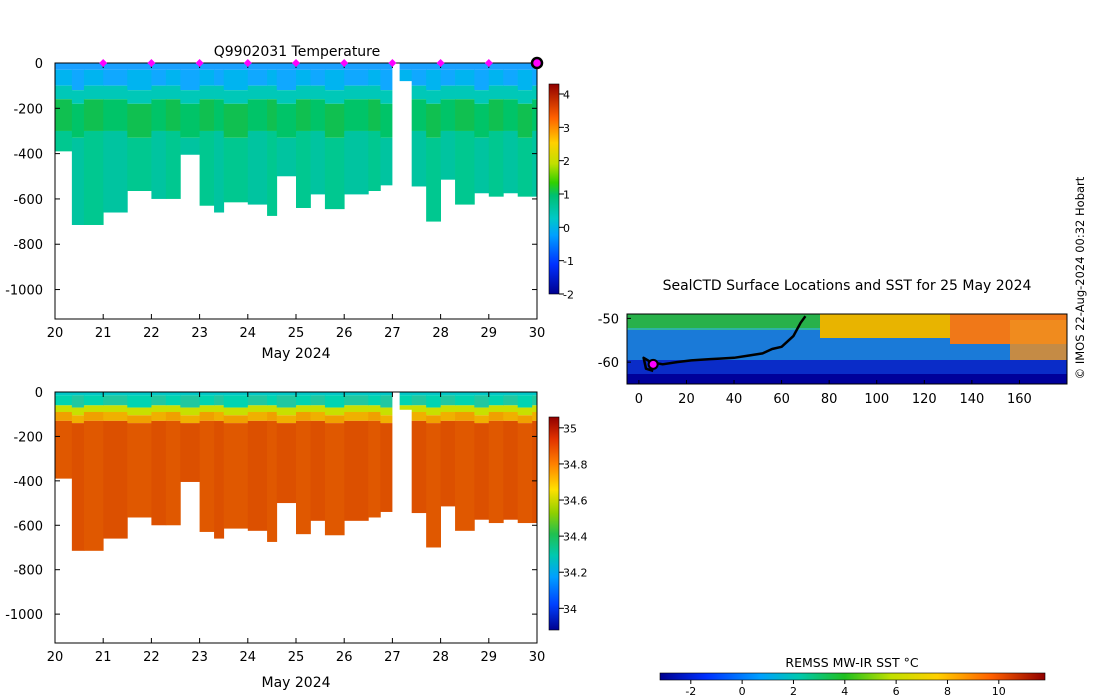 Image resolution: width=1100 pixels, height=700 pixels. What do you see at coordinates (570, 428) in the screenshot?
I see `colorbar-tick-label: 35` at bounding box center [570, 428].